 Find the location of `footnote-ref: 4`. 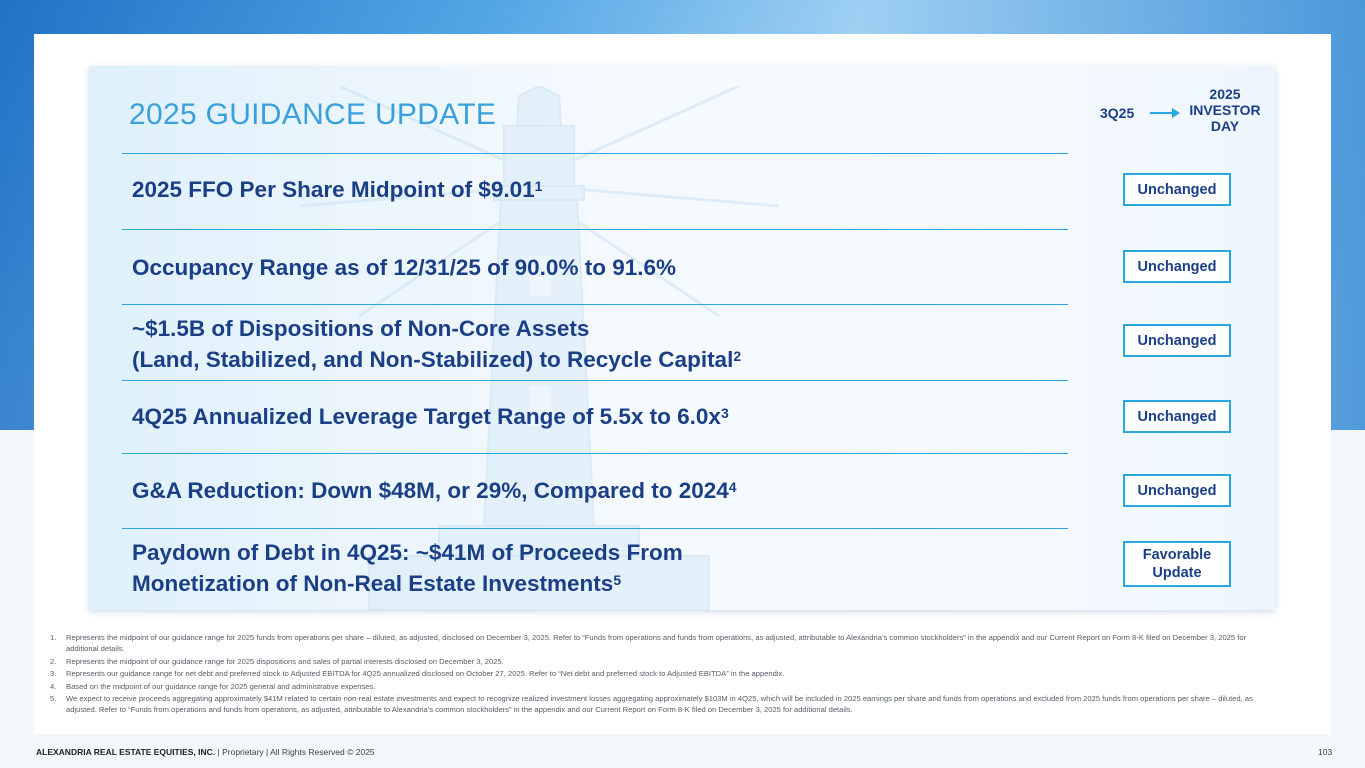

footnote-ref: 4 is located at coordinates (732, 487).